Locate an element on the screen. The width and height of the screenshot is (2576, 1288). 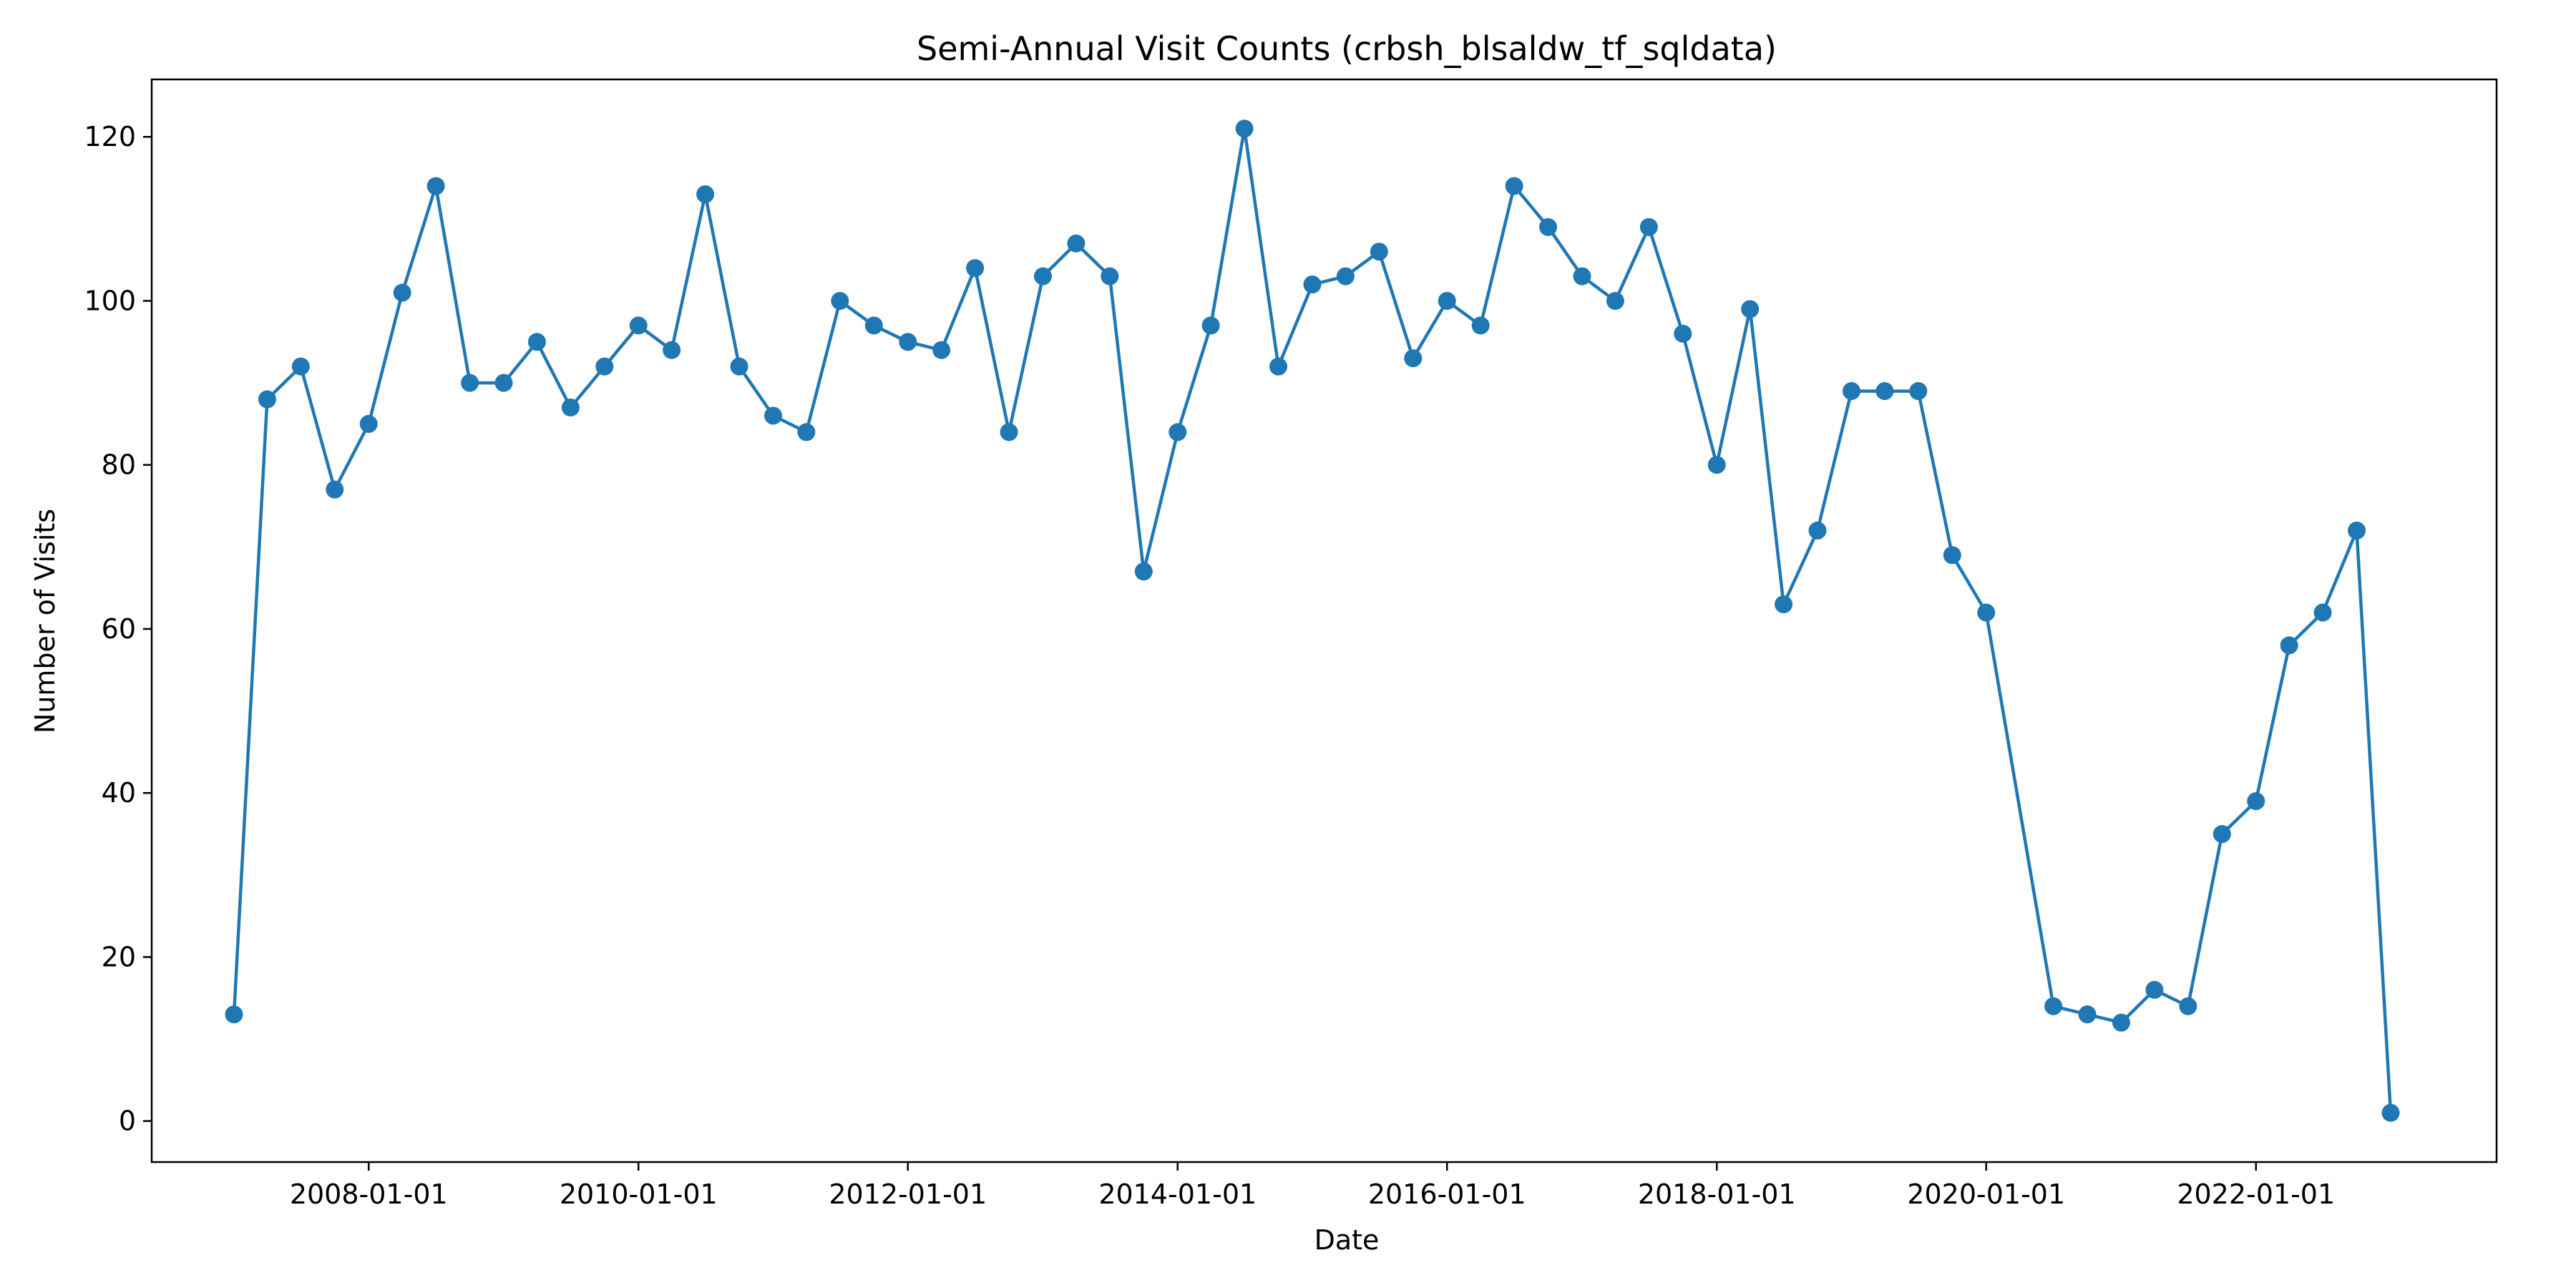
x-tick-label: 2014-01-01 is located at coordinates (1177, 1194).